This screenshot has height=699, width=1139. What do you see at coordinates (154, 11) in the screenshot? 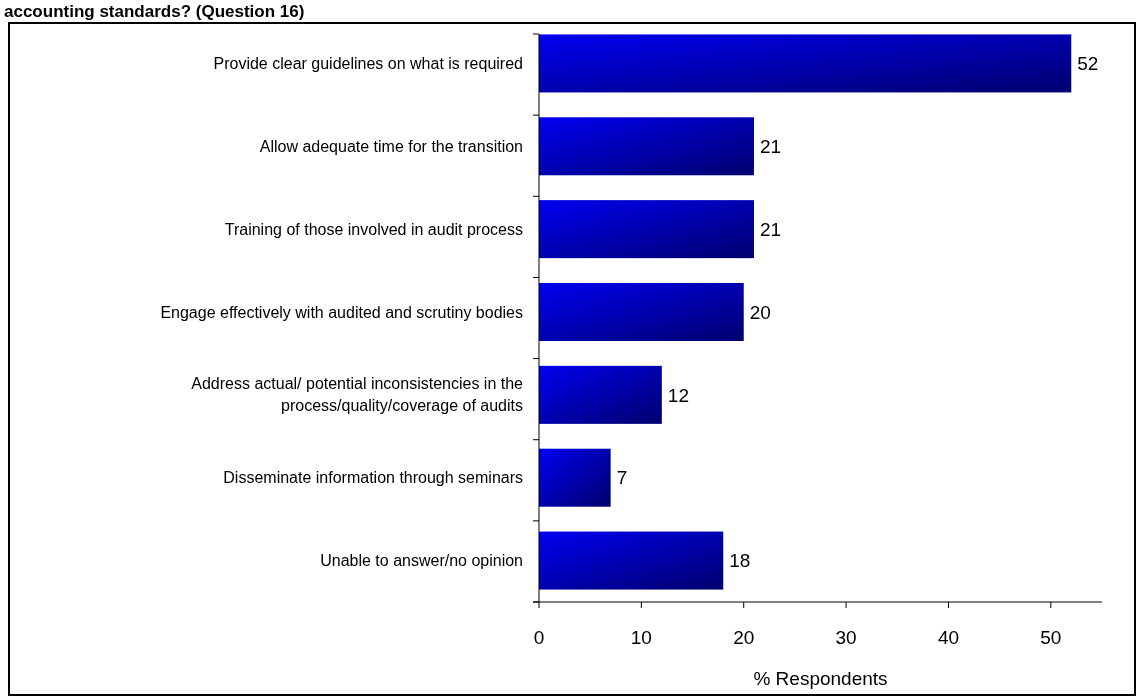
I see `text: accounting standards? (Question 16)` at bounding box center [154, 11].